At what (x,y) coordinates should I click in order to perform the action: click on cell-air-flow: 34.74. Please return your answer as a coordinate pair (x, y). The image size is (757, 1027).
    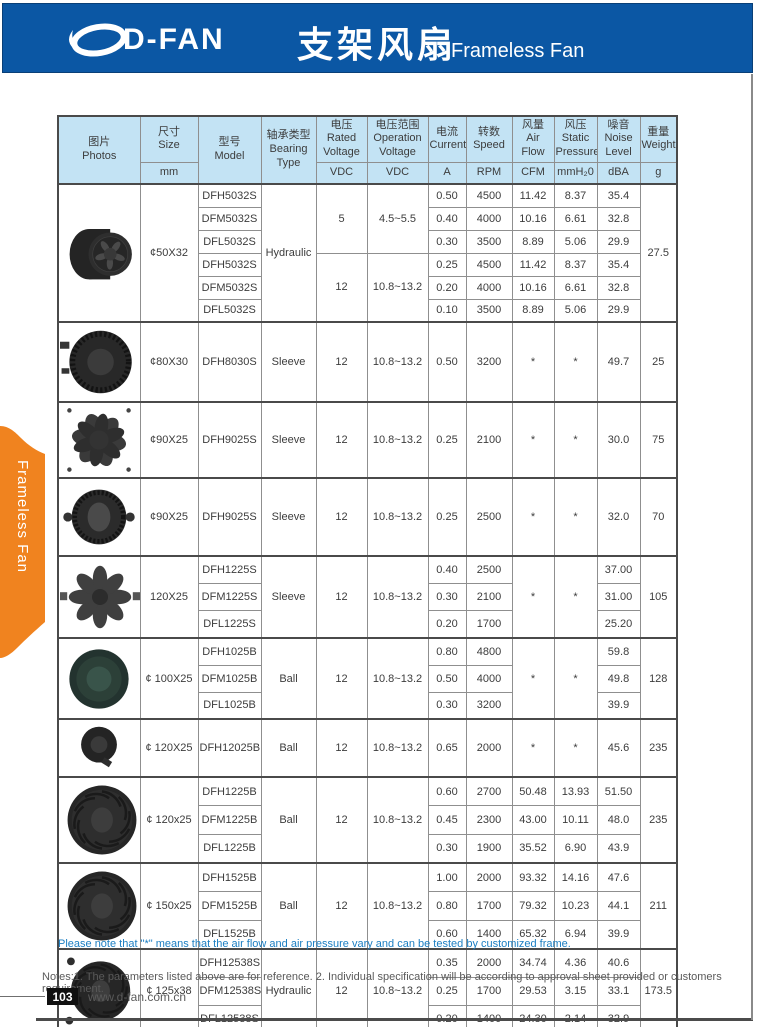
    Looking at the image, I should click on (533, 963).